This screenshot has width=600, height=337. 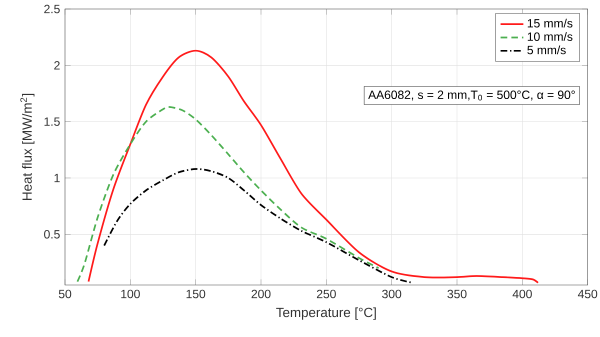 What do you see at coordinates (52, 121) in the screenshot?
I see `y-tick-label: 1.5` at bounding box center [52, 121].